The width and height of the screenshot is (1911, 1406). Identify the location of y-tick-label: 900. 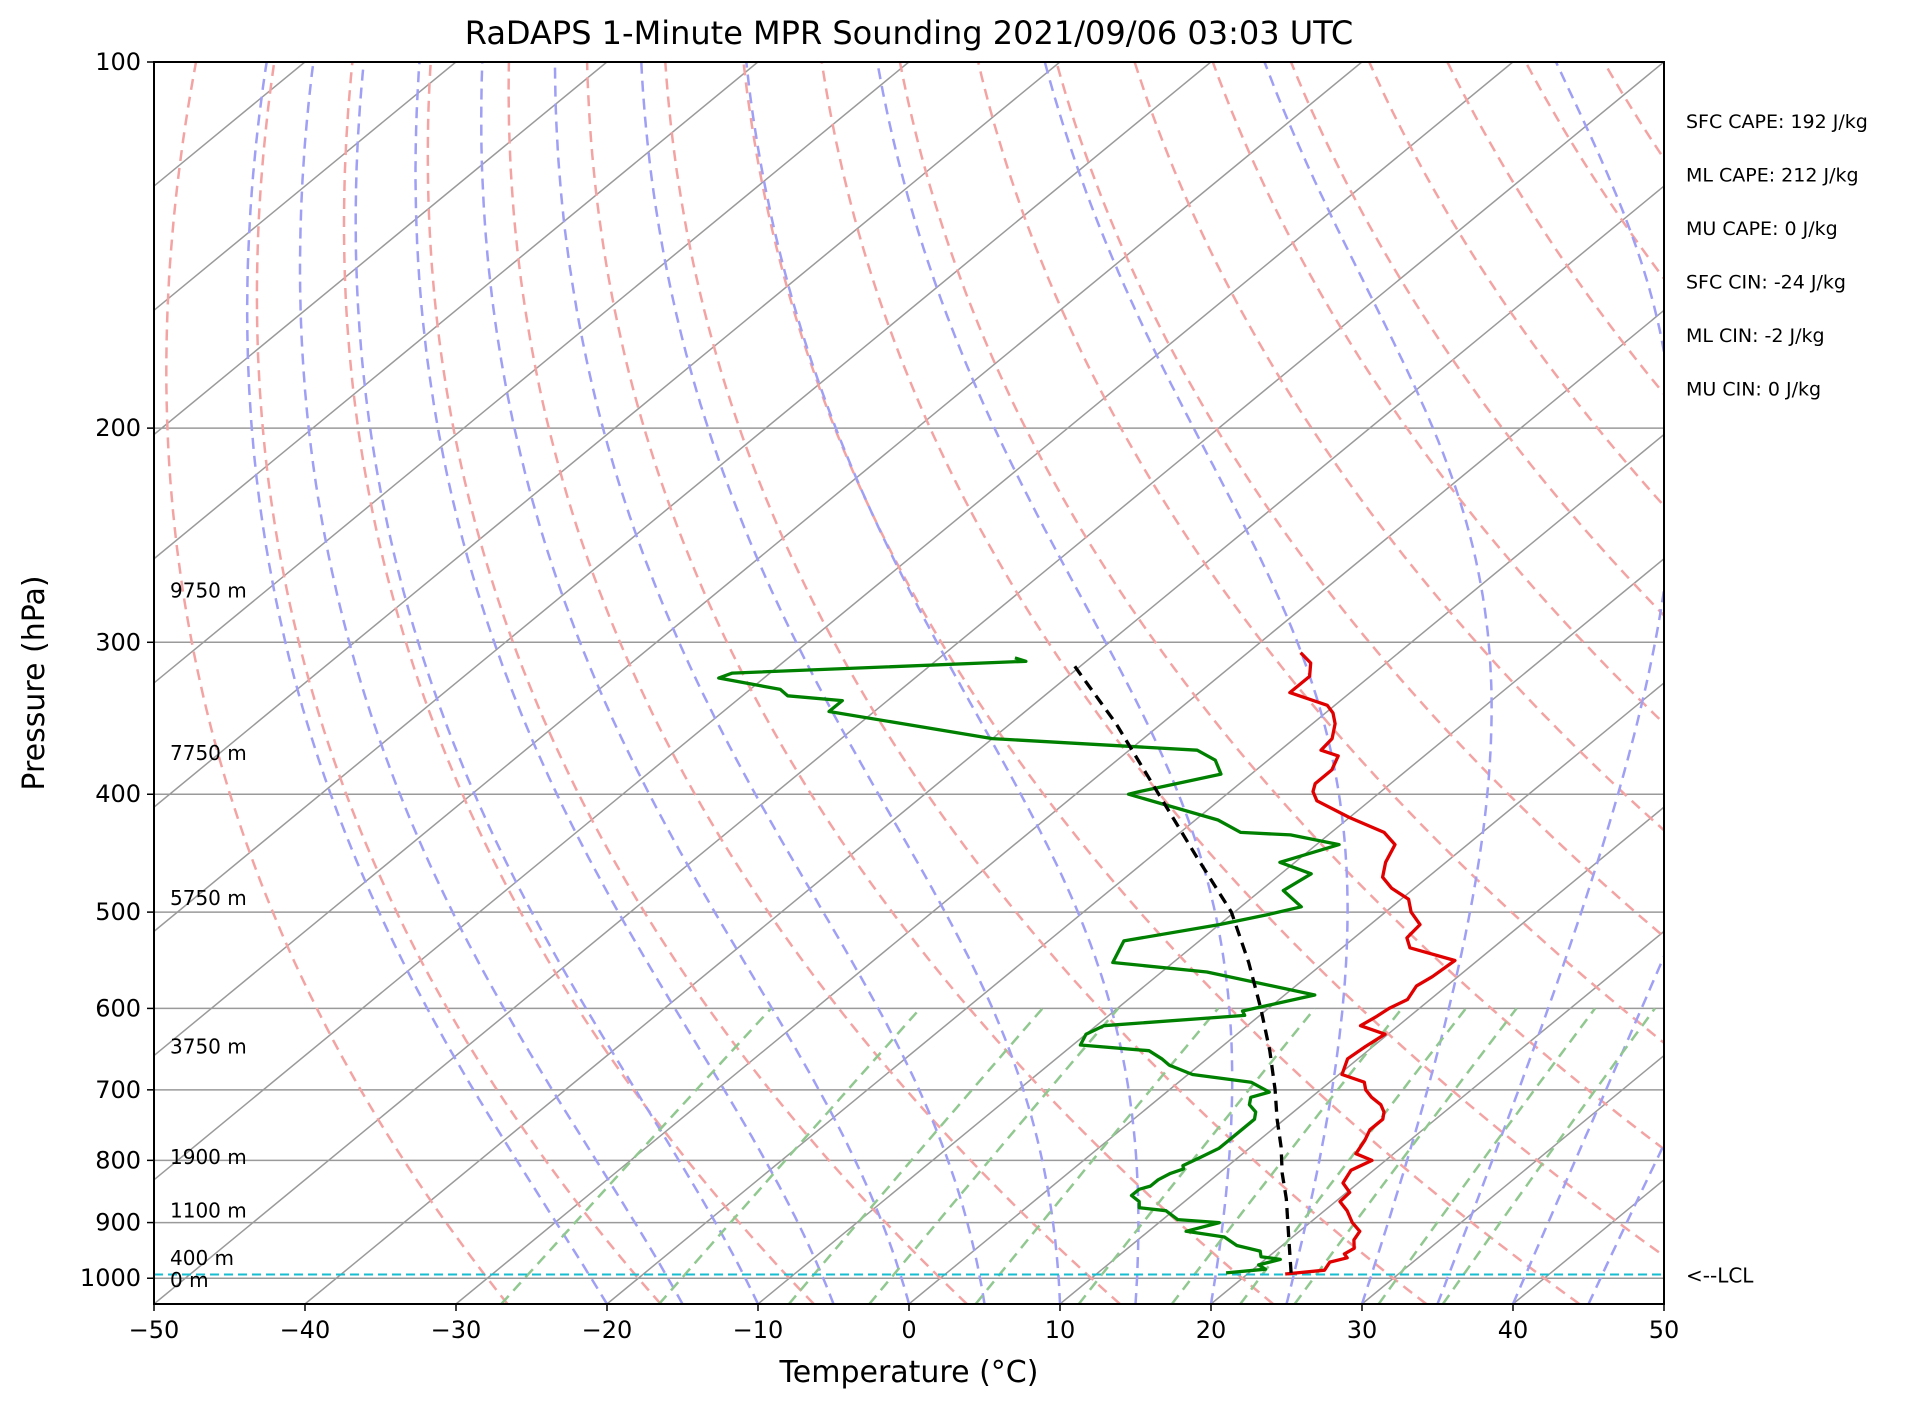
(118, 1223).